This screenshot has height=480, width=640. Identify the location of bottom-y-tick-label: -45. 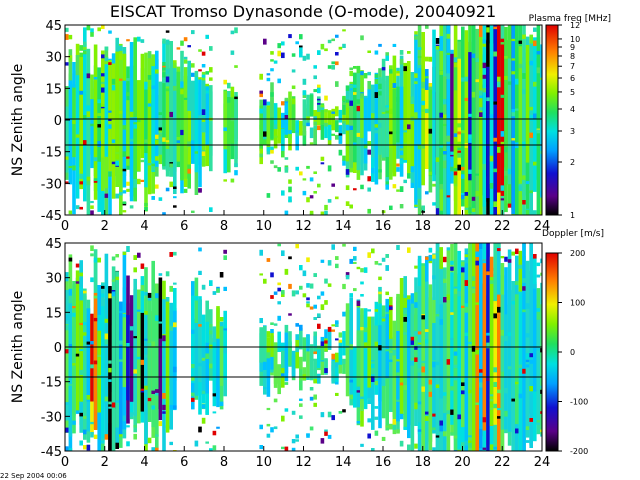
(51, 452).